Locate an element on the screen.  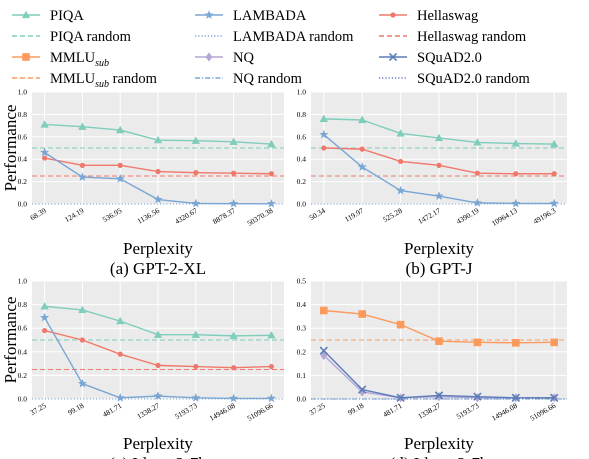
legend-label-text: PIQA random is located at coordinates (91, 37).